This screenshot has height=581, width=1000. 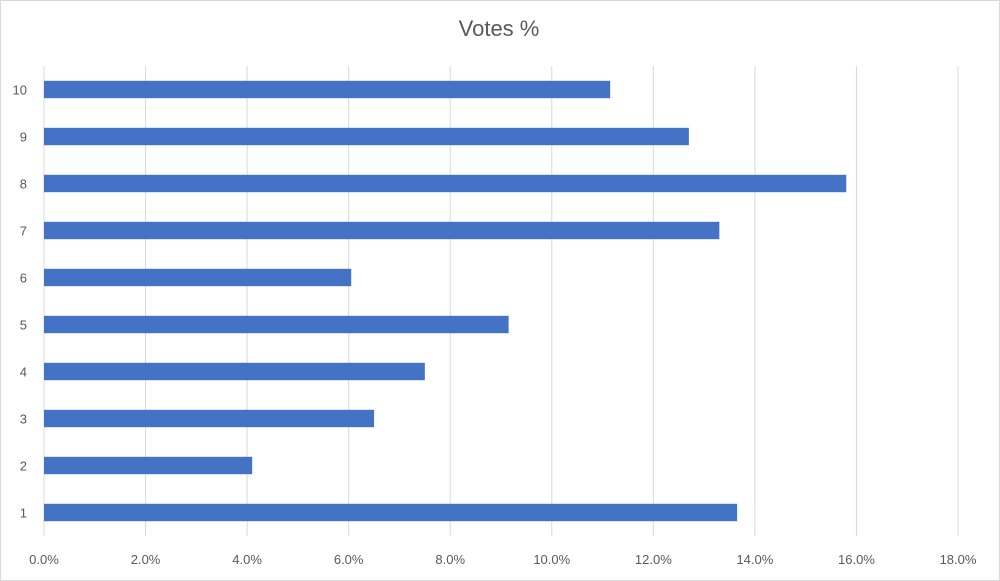 What do you see at coordinates (146, 559) in the screenshot?
I see `x-tick-label: 2.0%` at bounding box center [146, 559].